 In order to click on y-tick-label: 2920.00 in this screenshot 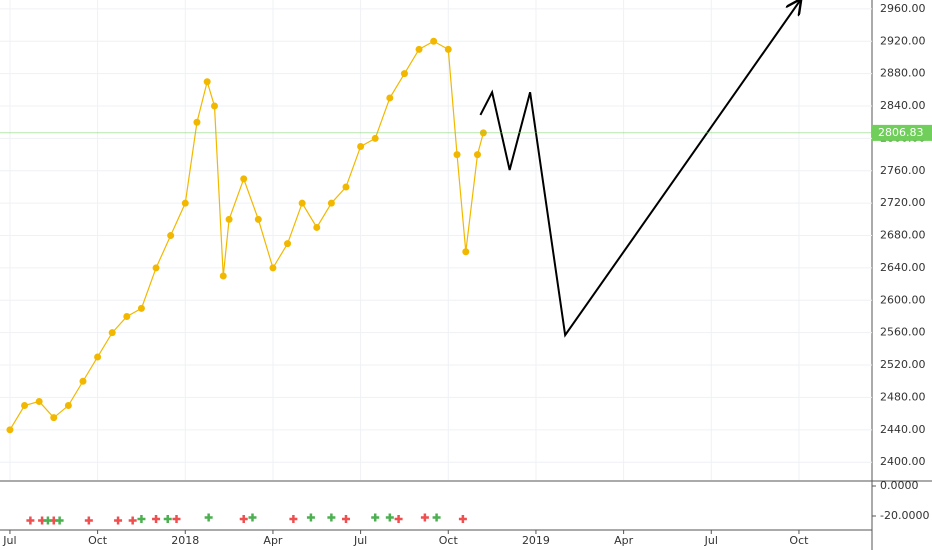, I will do `click(903, 40)`.